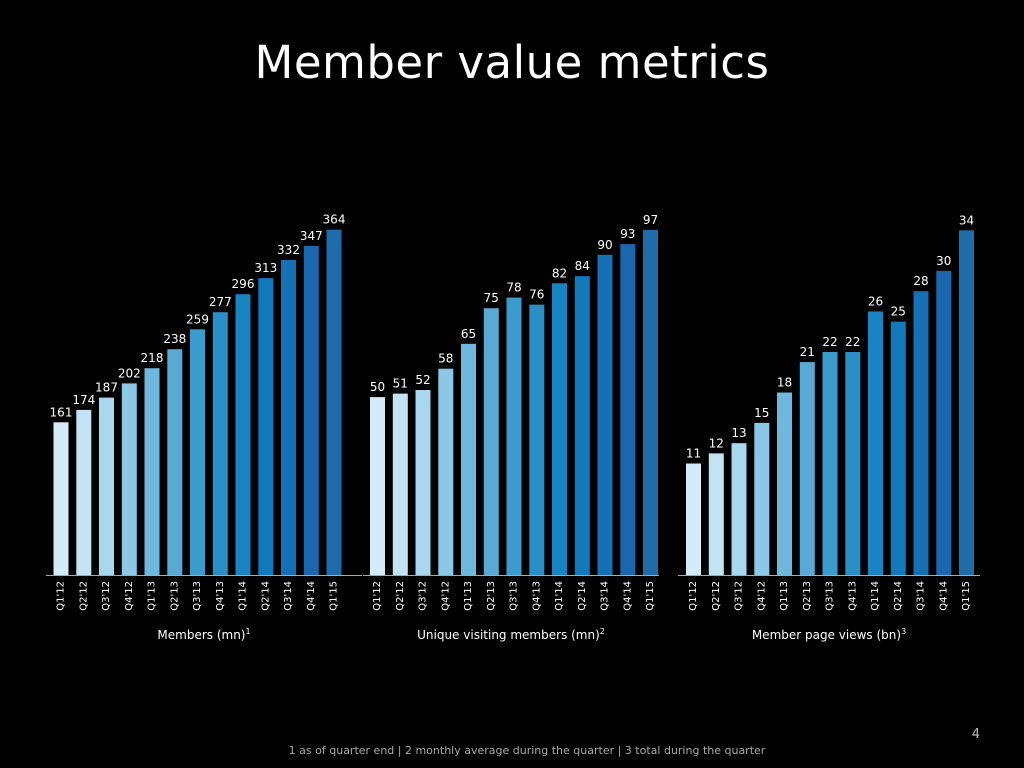 Image resolution: width=1024 pixels, height=768 pixels. Describe the element at coordinates (784, 383) in the screenshot. I see `data-label: 18` at that location.